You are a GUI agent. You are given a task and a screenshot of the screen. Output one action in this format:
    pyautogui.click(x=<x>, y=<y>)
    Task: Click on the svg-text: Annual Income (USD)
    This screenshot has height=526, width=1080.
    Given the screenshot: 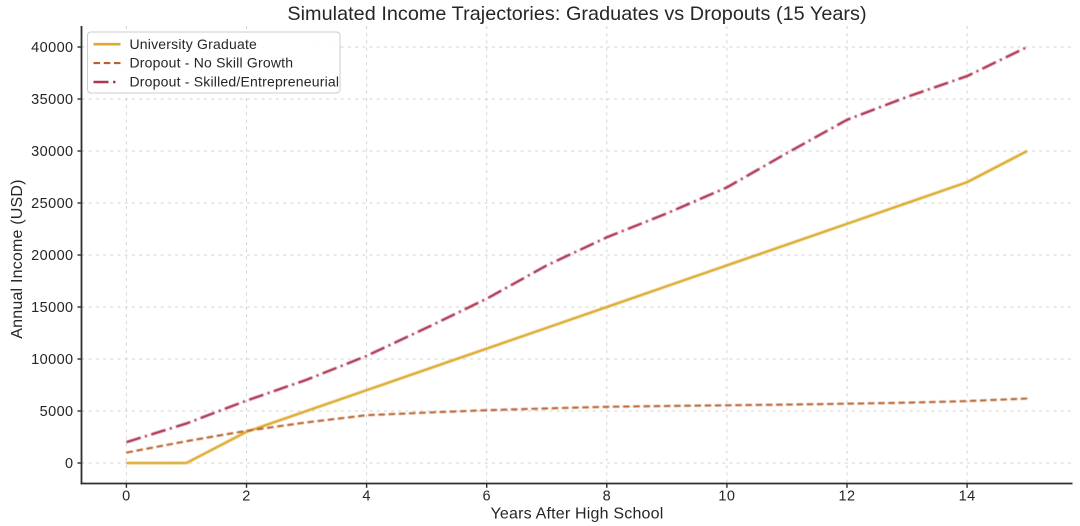 What is the action you would take?
    pyautogui.click(x=17, y=258)
    